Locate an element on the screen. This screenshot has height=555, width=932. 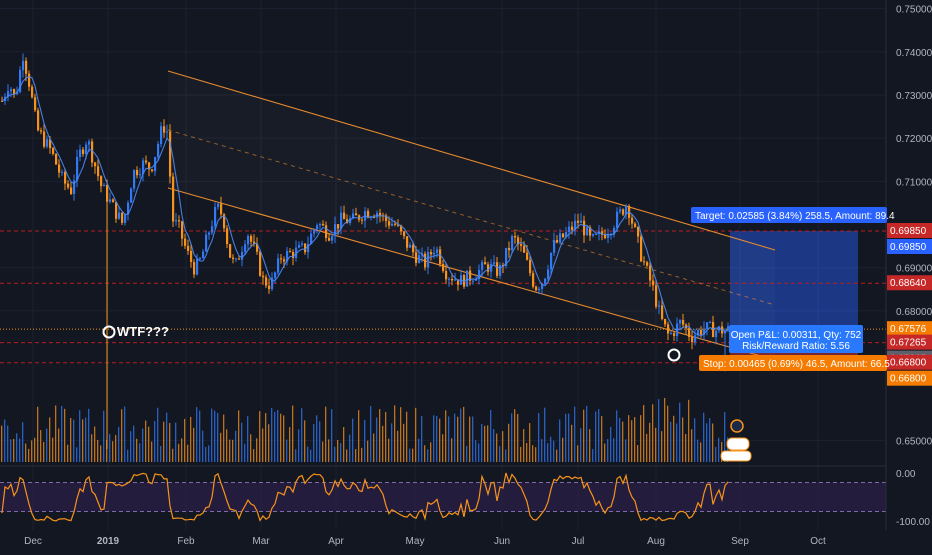
event-badge is located at coordinates (738, 444).